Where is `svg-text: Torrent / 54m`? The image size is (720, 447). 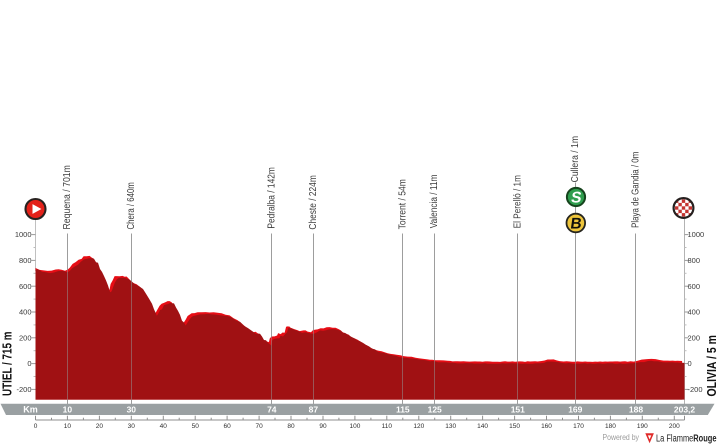 svg-text: Torrent / 54m is located at coordinates (402, 204).